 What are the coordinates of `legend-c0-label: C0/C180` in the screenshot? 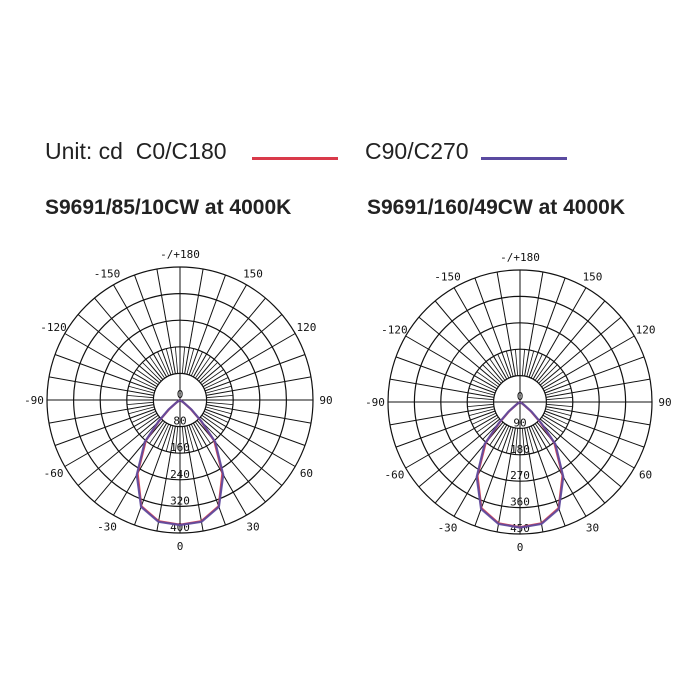 It's located at (181, 151).